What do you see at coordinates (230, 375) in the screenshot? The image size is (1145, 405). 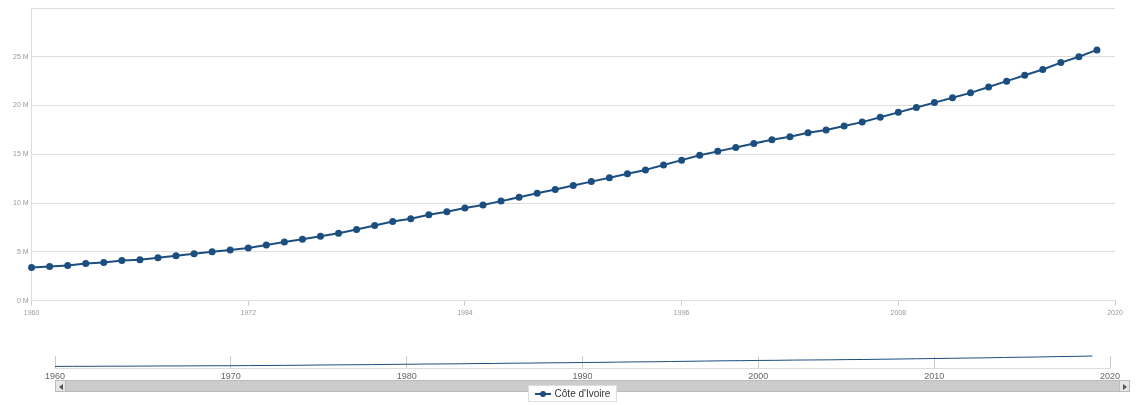 I see `x-tick-label: 1970` at bounding box center [230, 375].